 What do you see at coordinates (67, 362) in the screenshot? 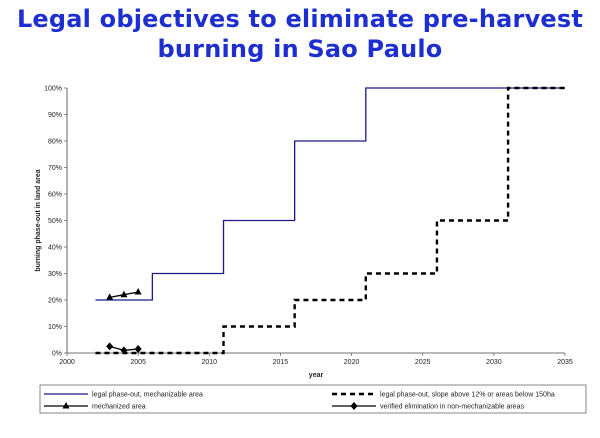
I see `x-tick-label: 2000` at bounding box center [67, 362].